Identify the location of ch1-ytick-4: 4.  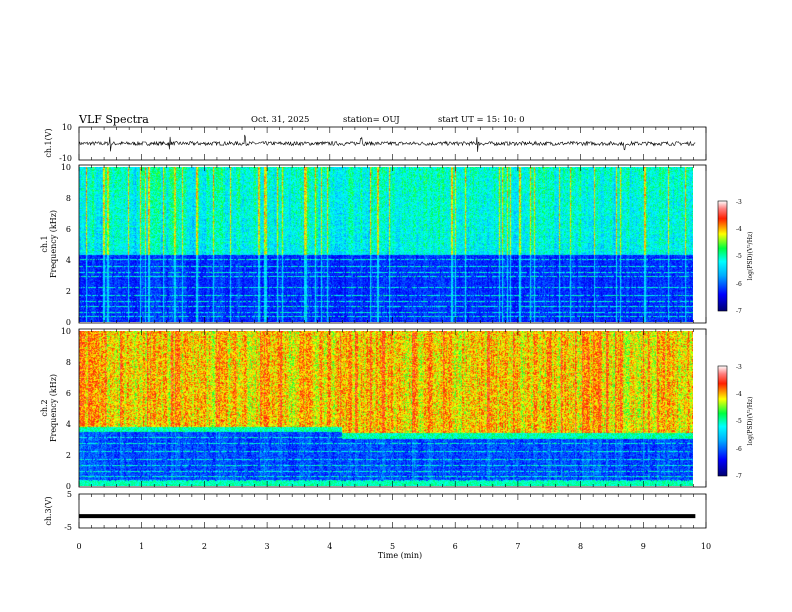
(68, 260).